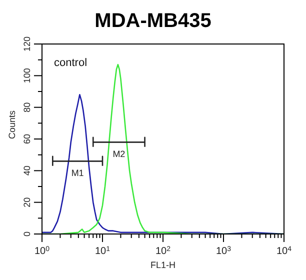  Describe the element at coordinates (71, 63) in the screenshot. I see `annotation: control` at that location.